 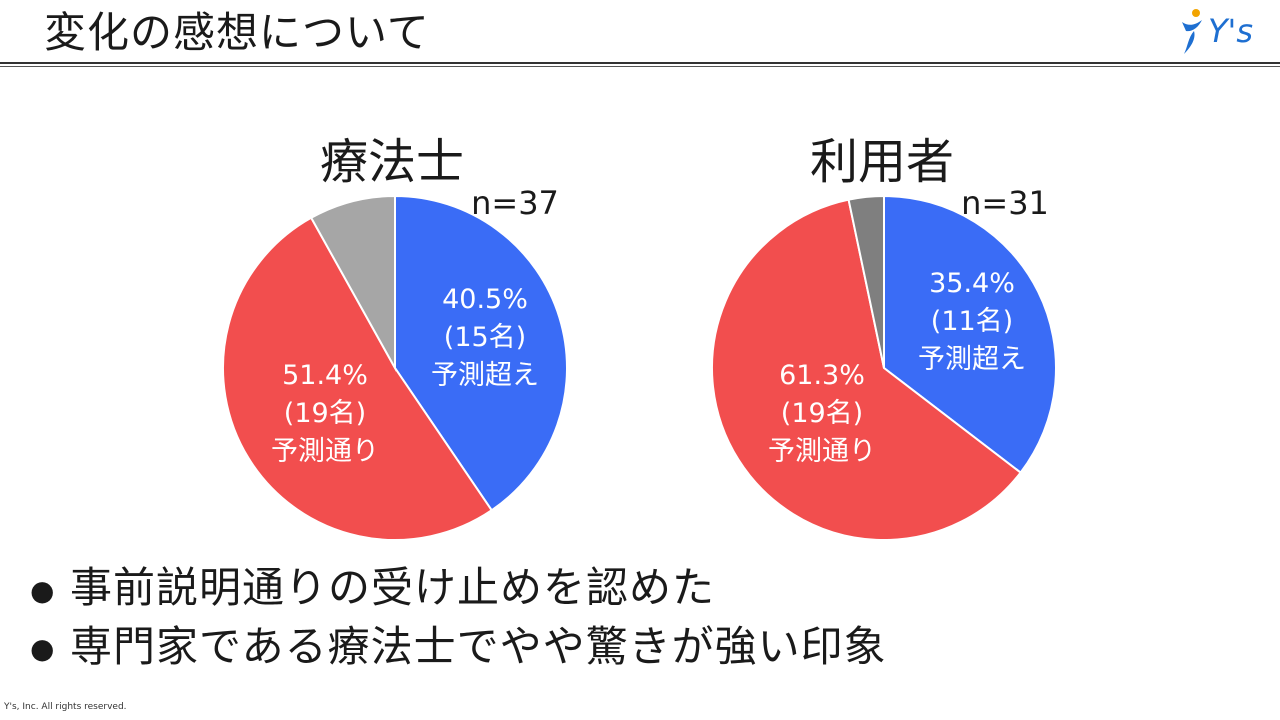 I want to click on slice-data-label: 35.4% (11名) 予測超え, so click(x=972, y=321).